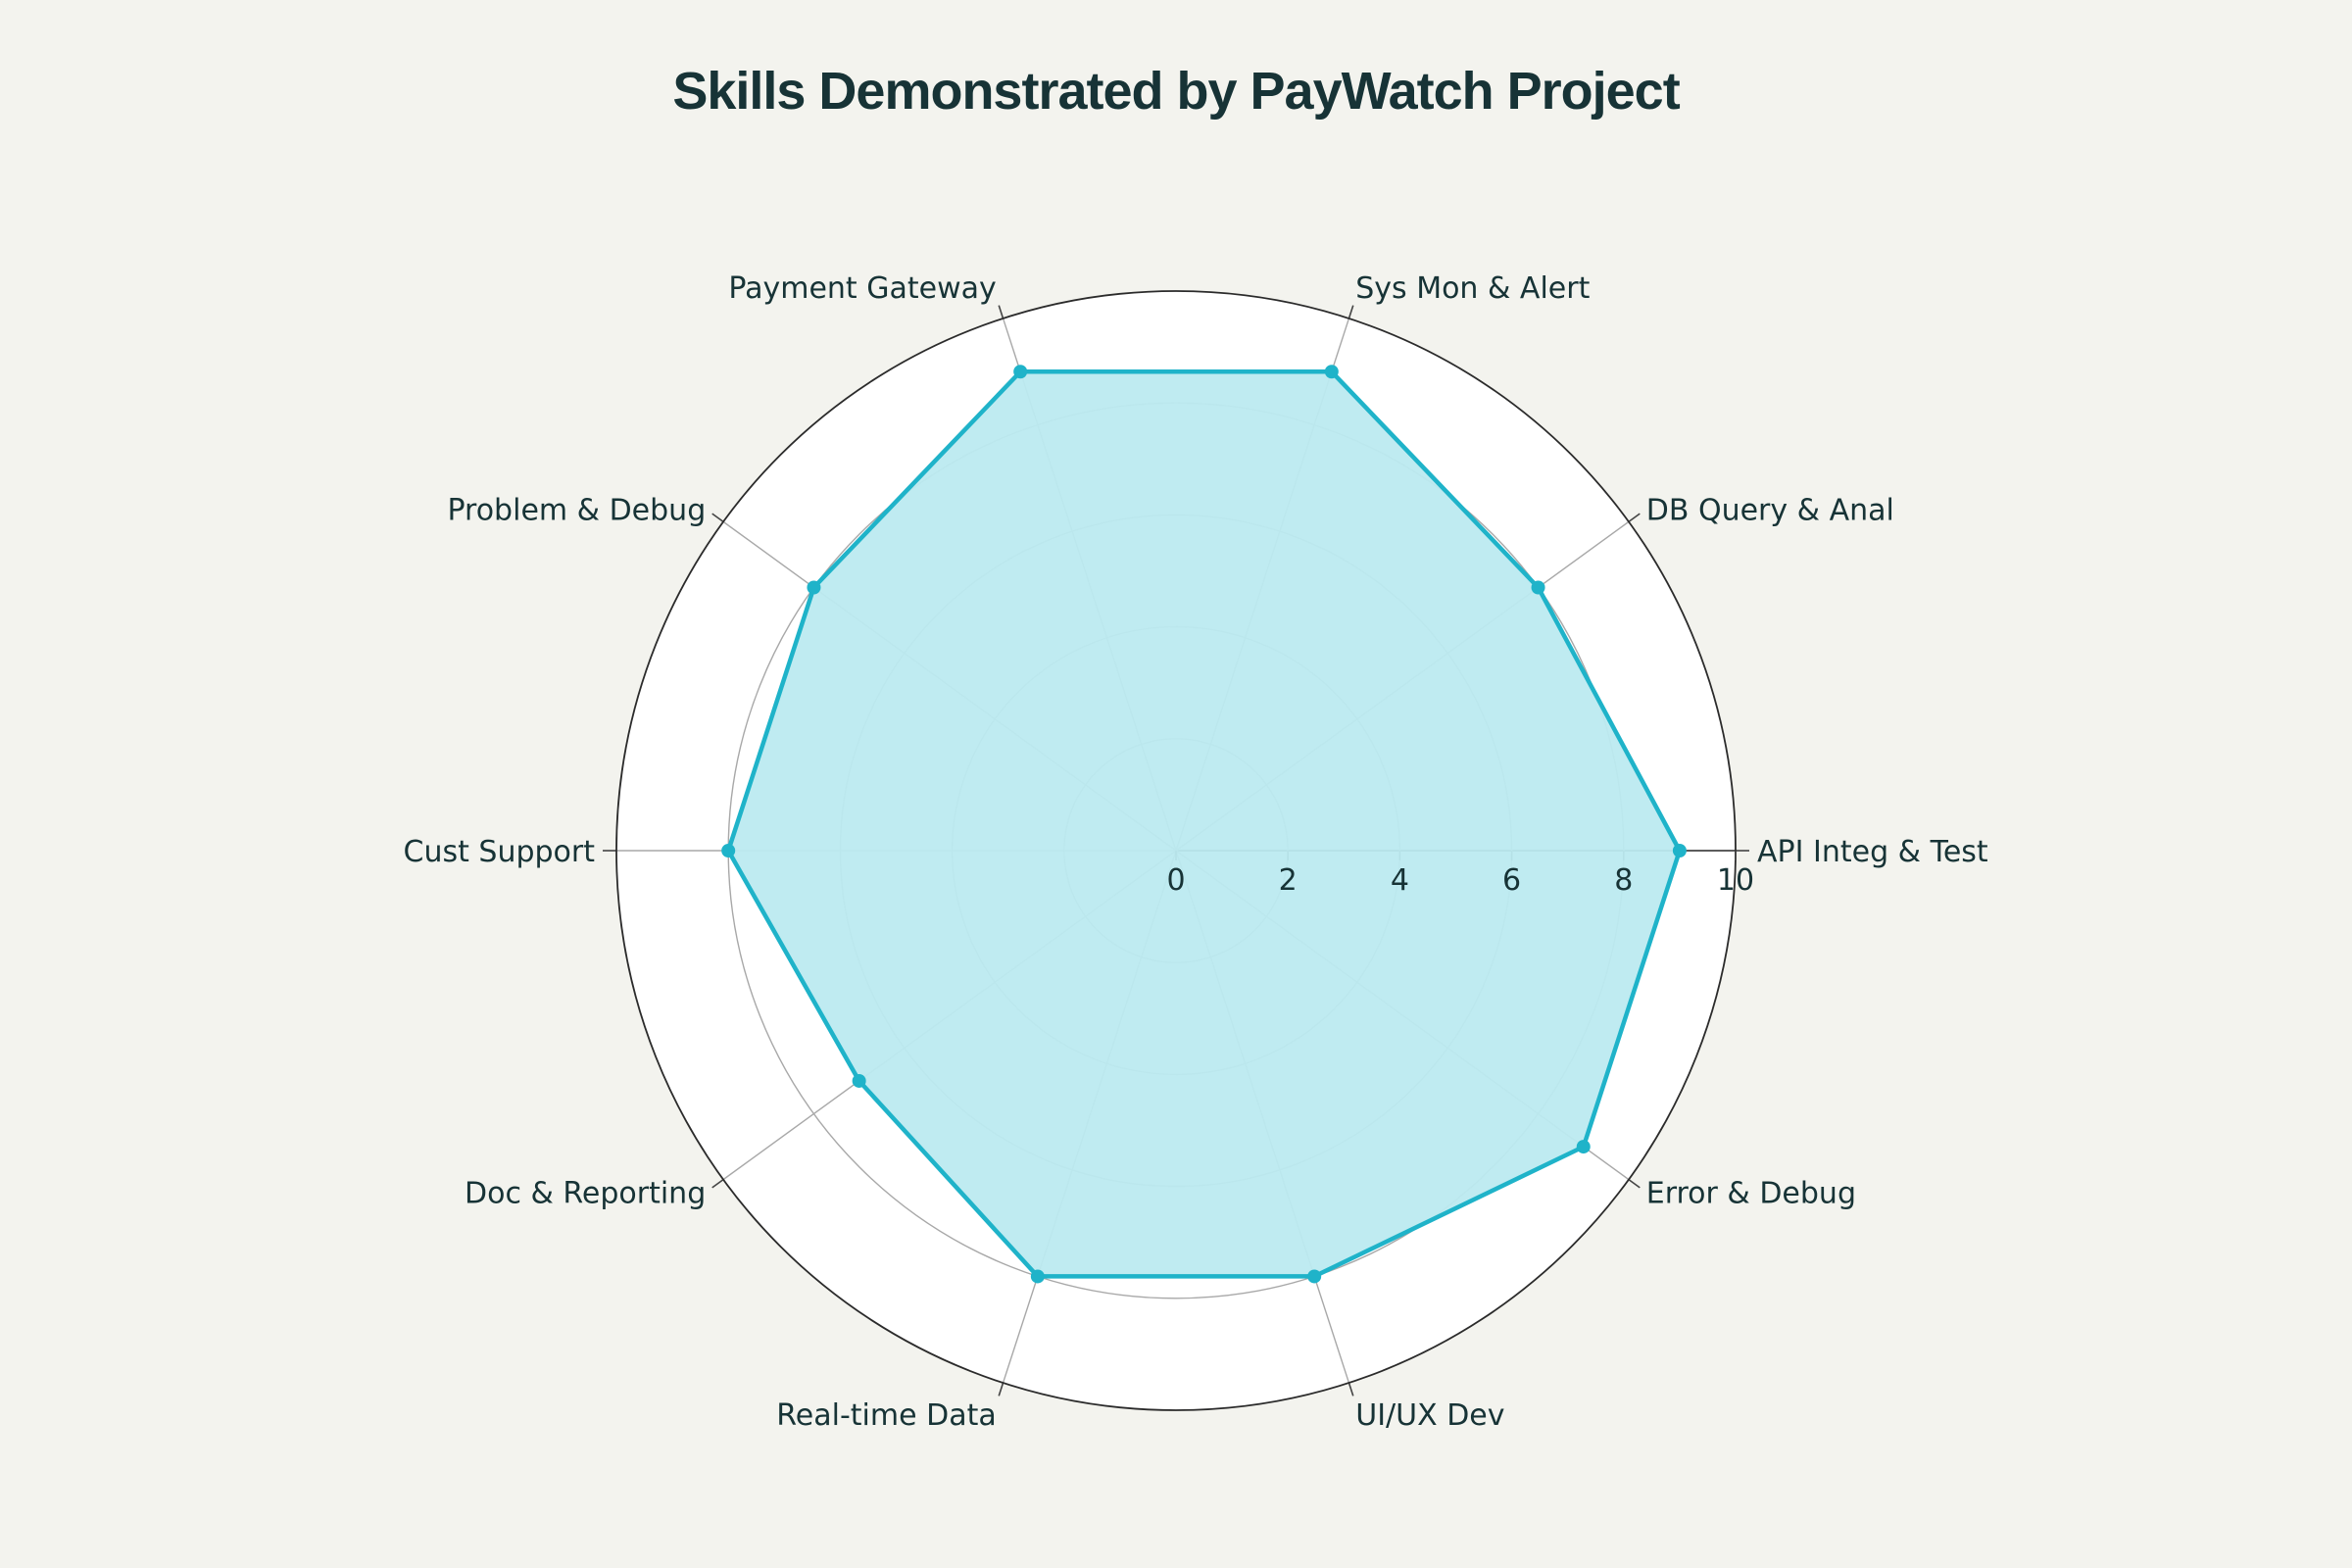  I want to click on radial-tick-label: 4, so click(1400, 880).